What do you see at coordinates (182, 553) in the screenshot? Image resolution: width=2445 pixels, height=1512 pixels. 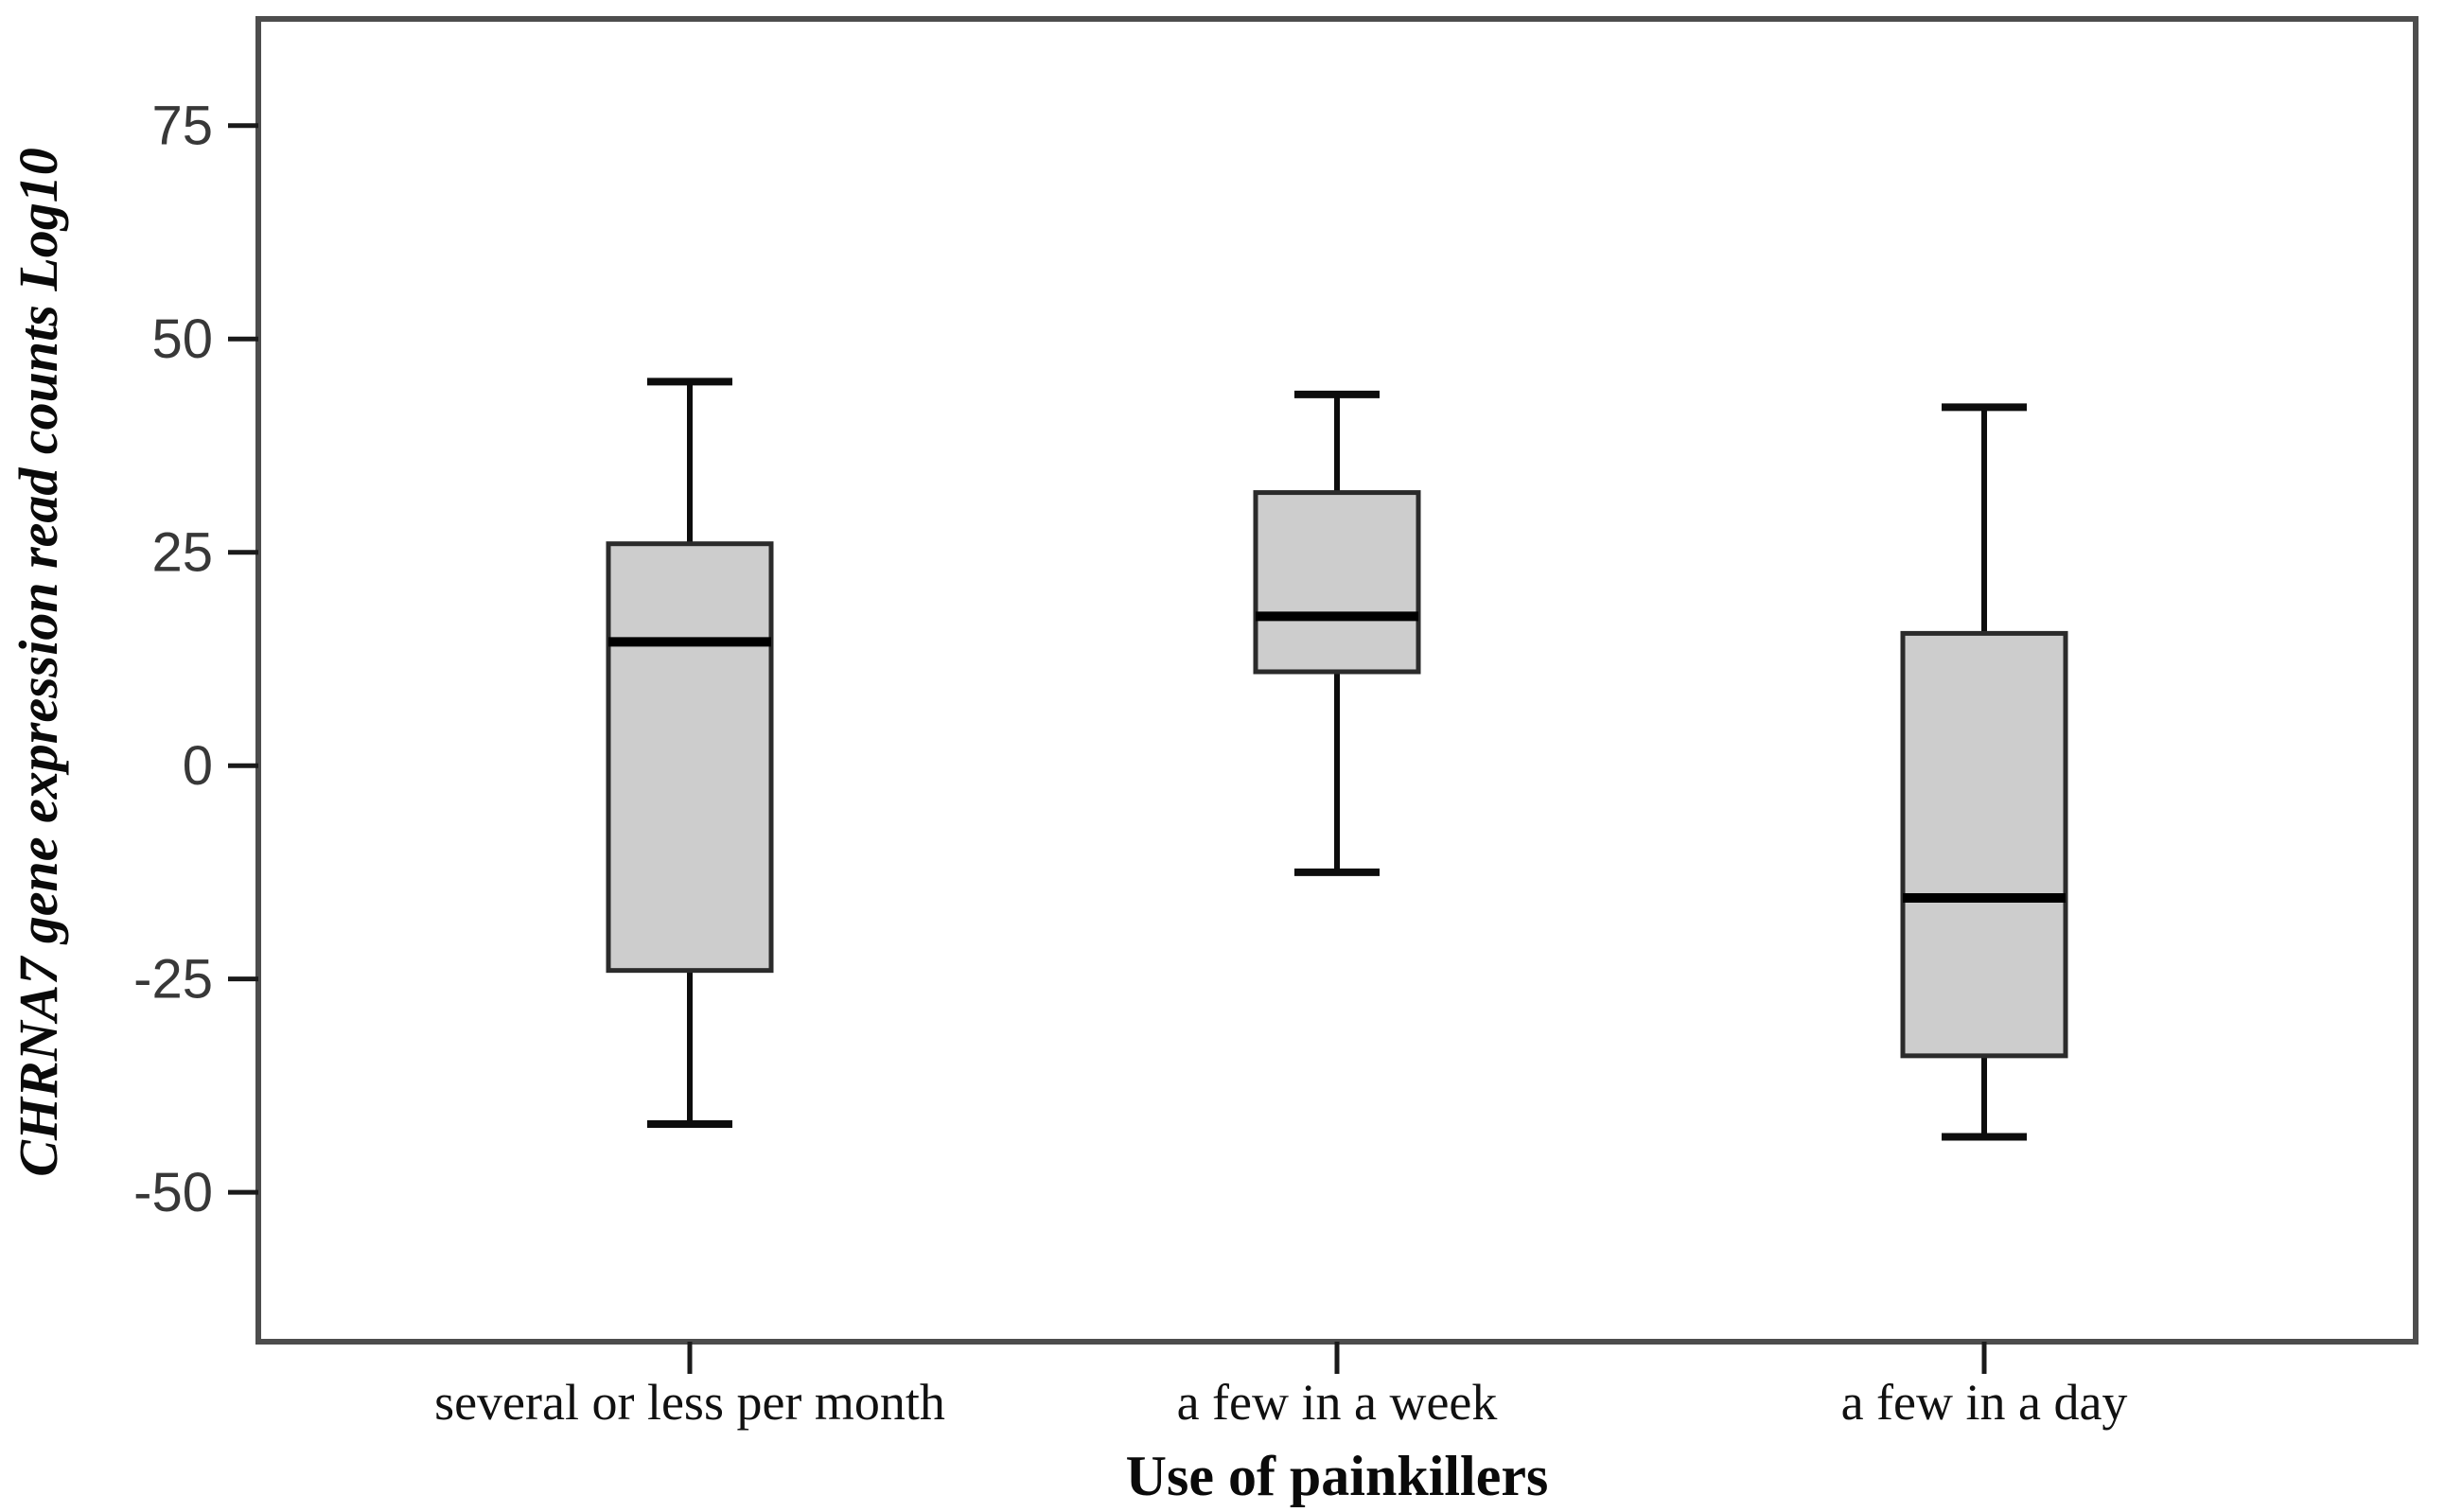 I see `y-tick-label: 25` at bounding box center [182, 553].